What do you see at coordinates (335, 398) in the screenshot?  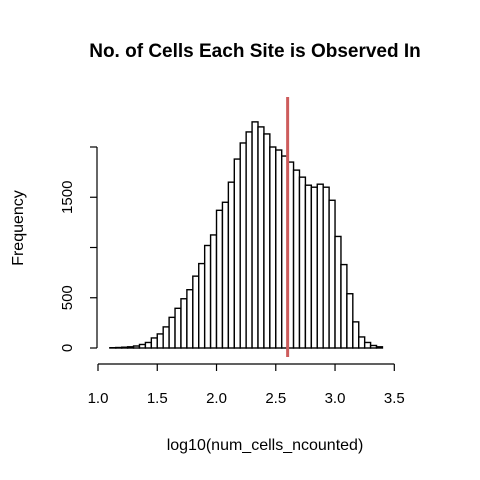 I see `x-tick-label: 3.0` at bounding box center [335, 398].